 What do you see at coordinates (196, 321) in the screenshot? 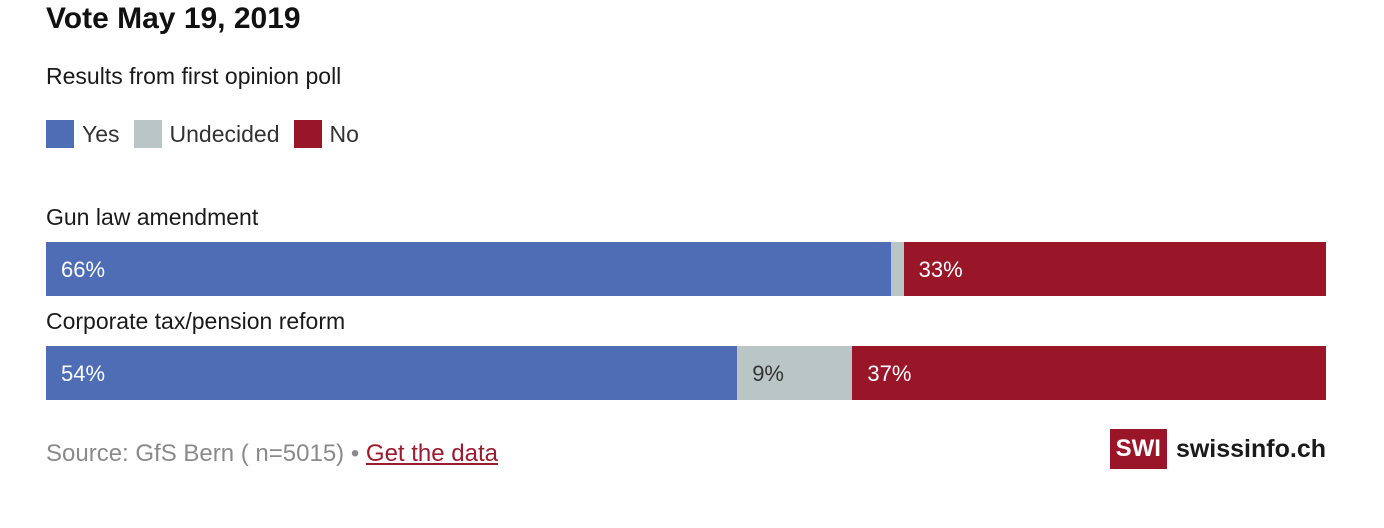
I see `category-label: Corporate tax/pension reform` at bounding box center [196, 321].